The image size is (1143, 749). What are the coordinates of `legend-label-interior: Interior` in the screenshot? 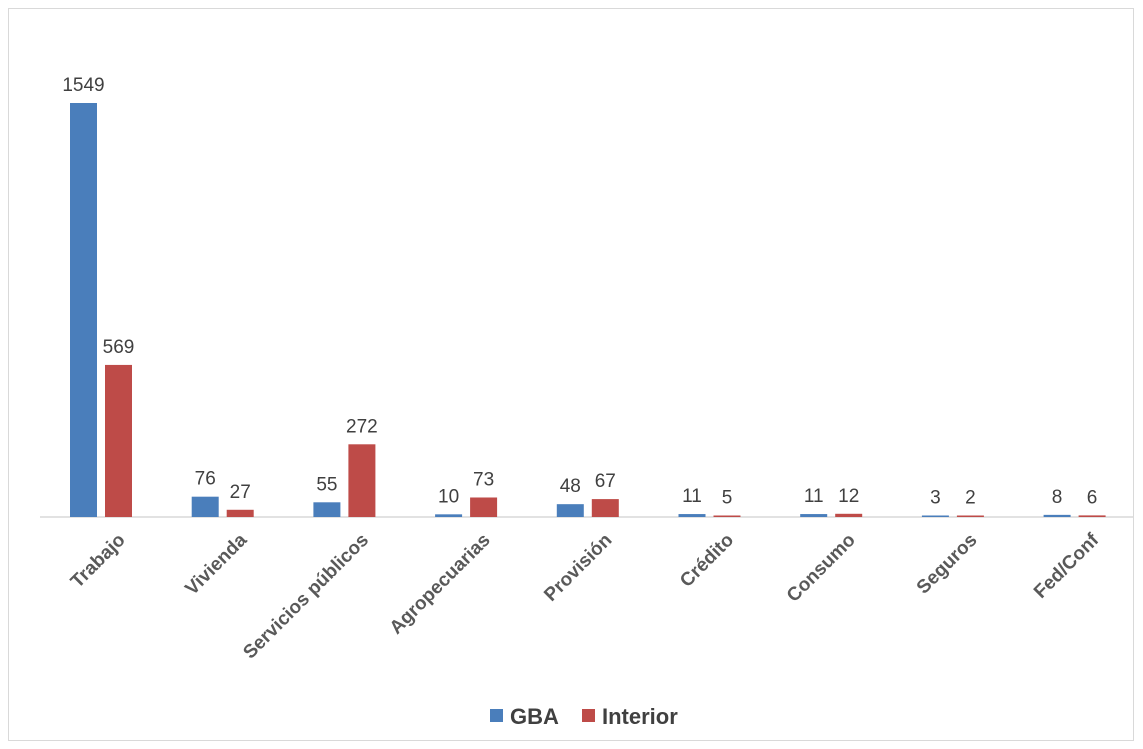 It's located at (640, 716).